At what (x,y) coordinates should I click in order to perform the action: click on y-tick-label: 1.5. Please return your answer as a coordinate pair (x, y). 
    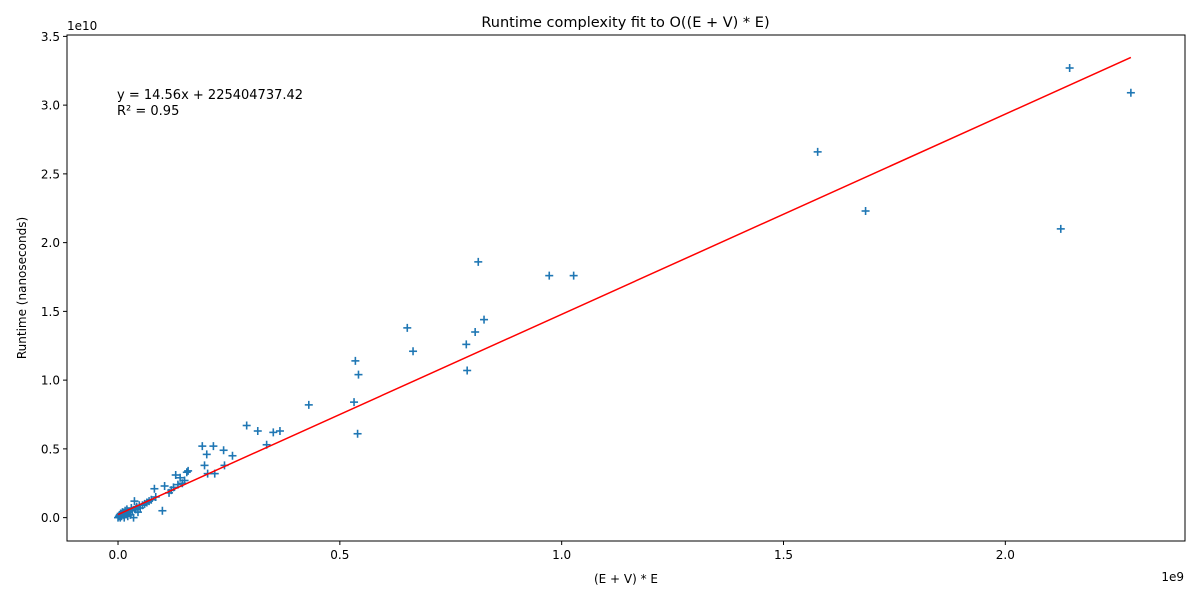
    Looking at the image, I should click on (50, 312).